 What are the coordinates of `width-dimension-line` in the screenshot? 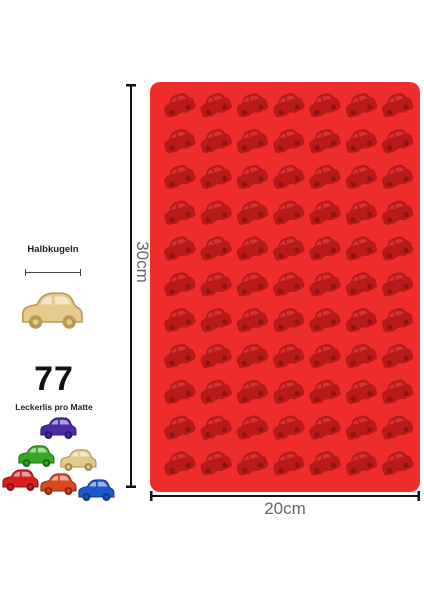 It's located at (285, 496).